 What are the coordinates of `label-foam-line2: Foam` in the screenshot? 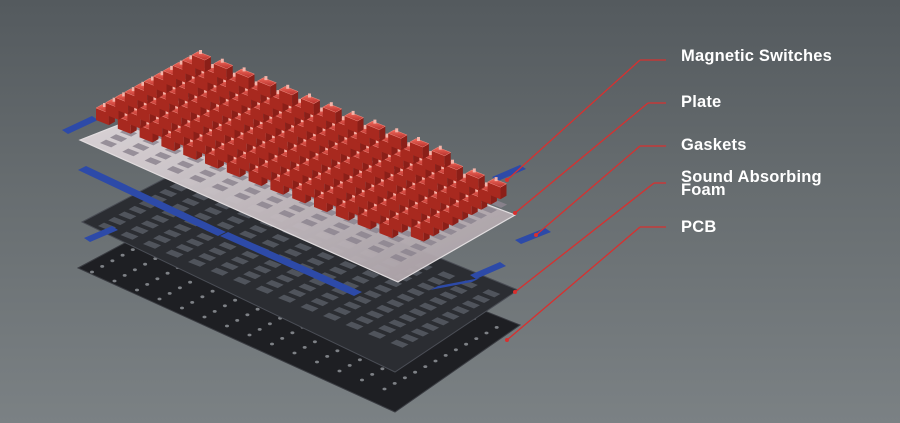 It's located at (703, 190).